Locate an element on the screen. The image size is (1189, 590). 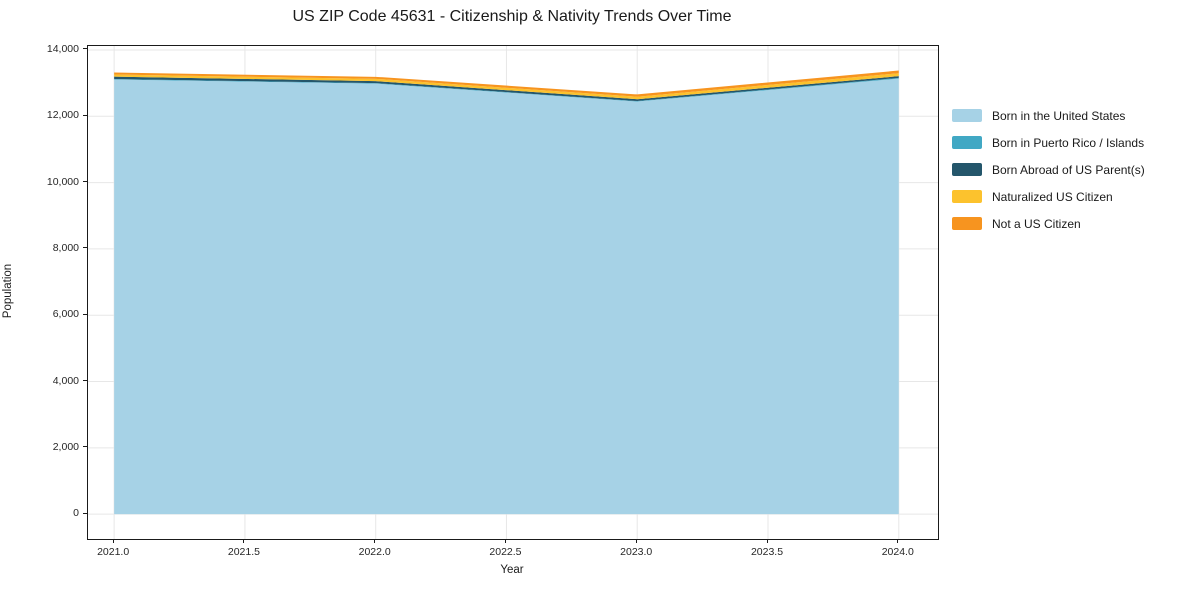
legend-item: Born in Puerto Rico / Islands is located at coordinates (1048, 142).